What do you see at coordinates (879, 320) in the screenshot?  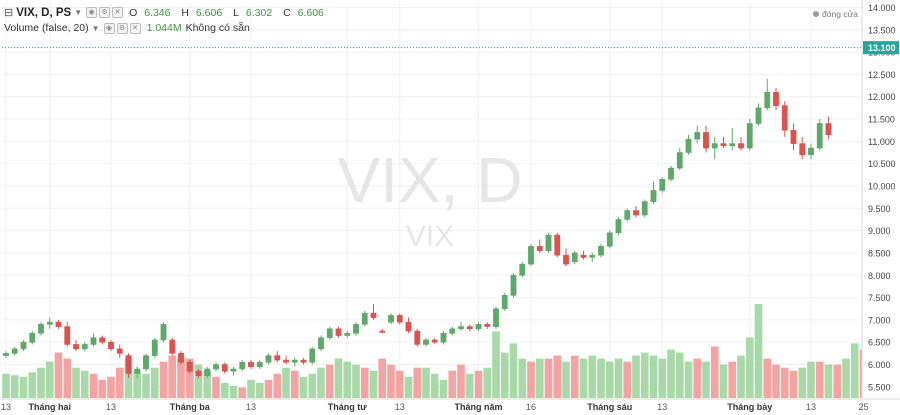 I see `price-tick-label: 7.000` at bounding box center [879, 320].